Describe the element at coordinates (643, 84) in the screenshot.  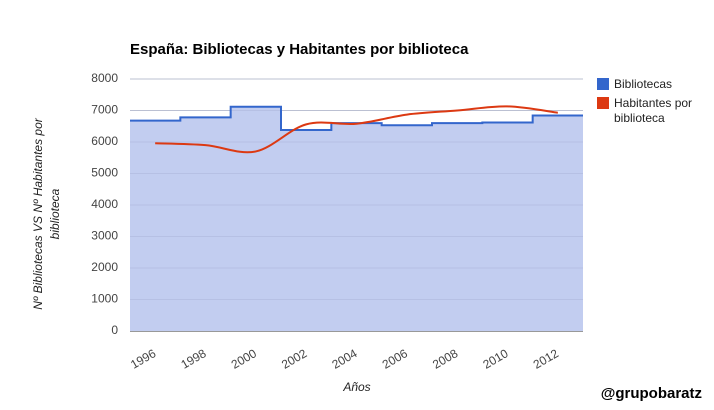
I see `legend-label: Bibliotecas` at that location.